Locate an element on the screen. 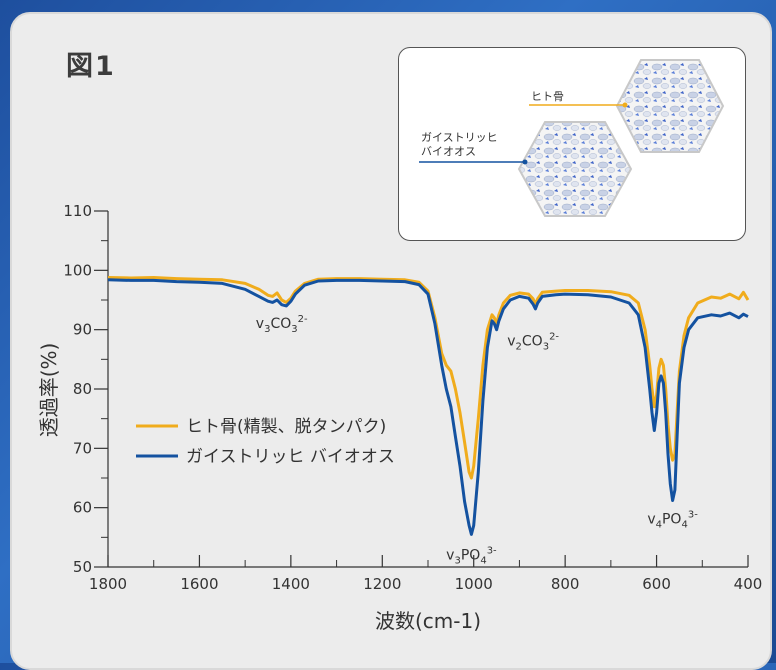 This screenshot has width=776, height=670. x-tick-label: 1000 is located at coordinates (474, 584).